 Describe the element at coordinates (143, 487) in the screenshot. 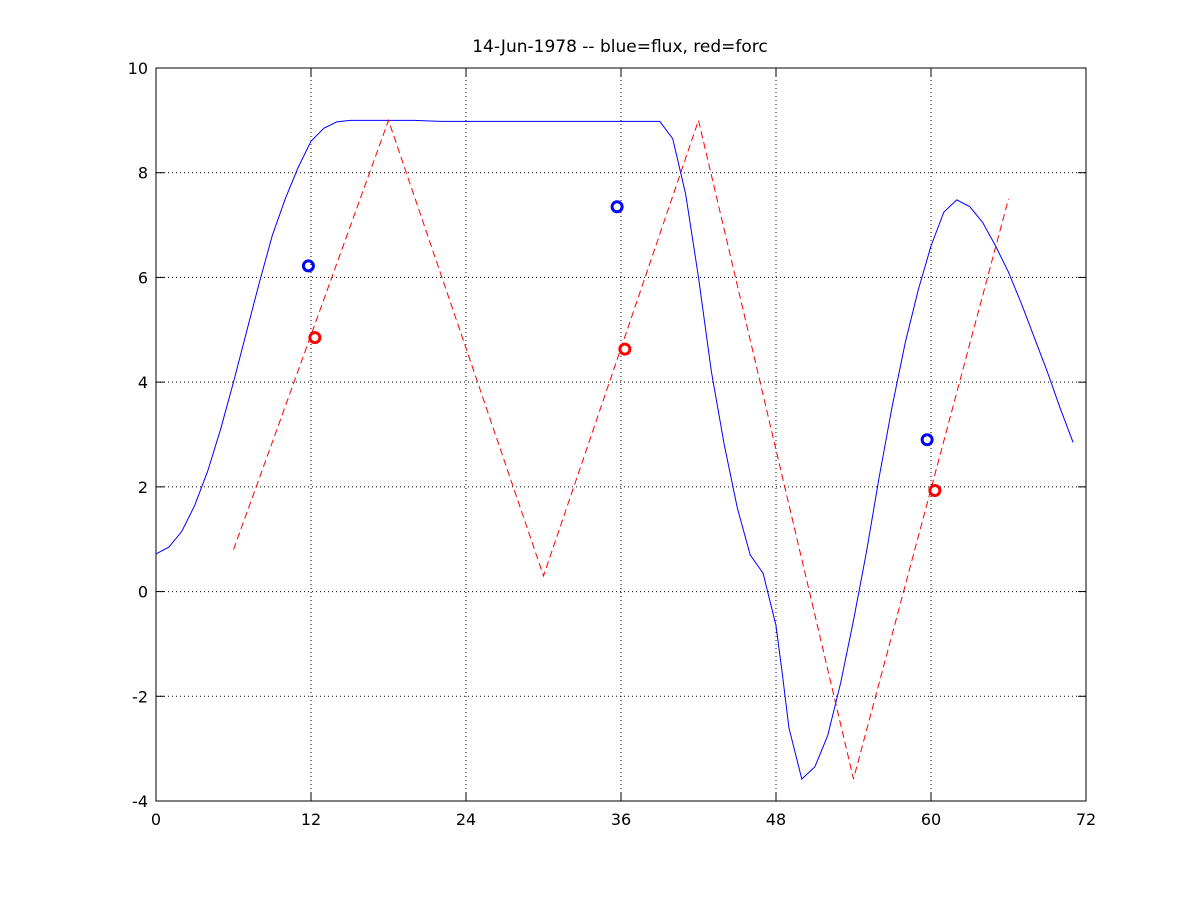

I see `y-tick-label: 2` at that location.